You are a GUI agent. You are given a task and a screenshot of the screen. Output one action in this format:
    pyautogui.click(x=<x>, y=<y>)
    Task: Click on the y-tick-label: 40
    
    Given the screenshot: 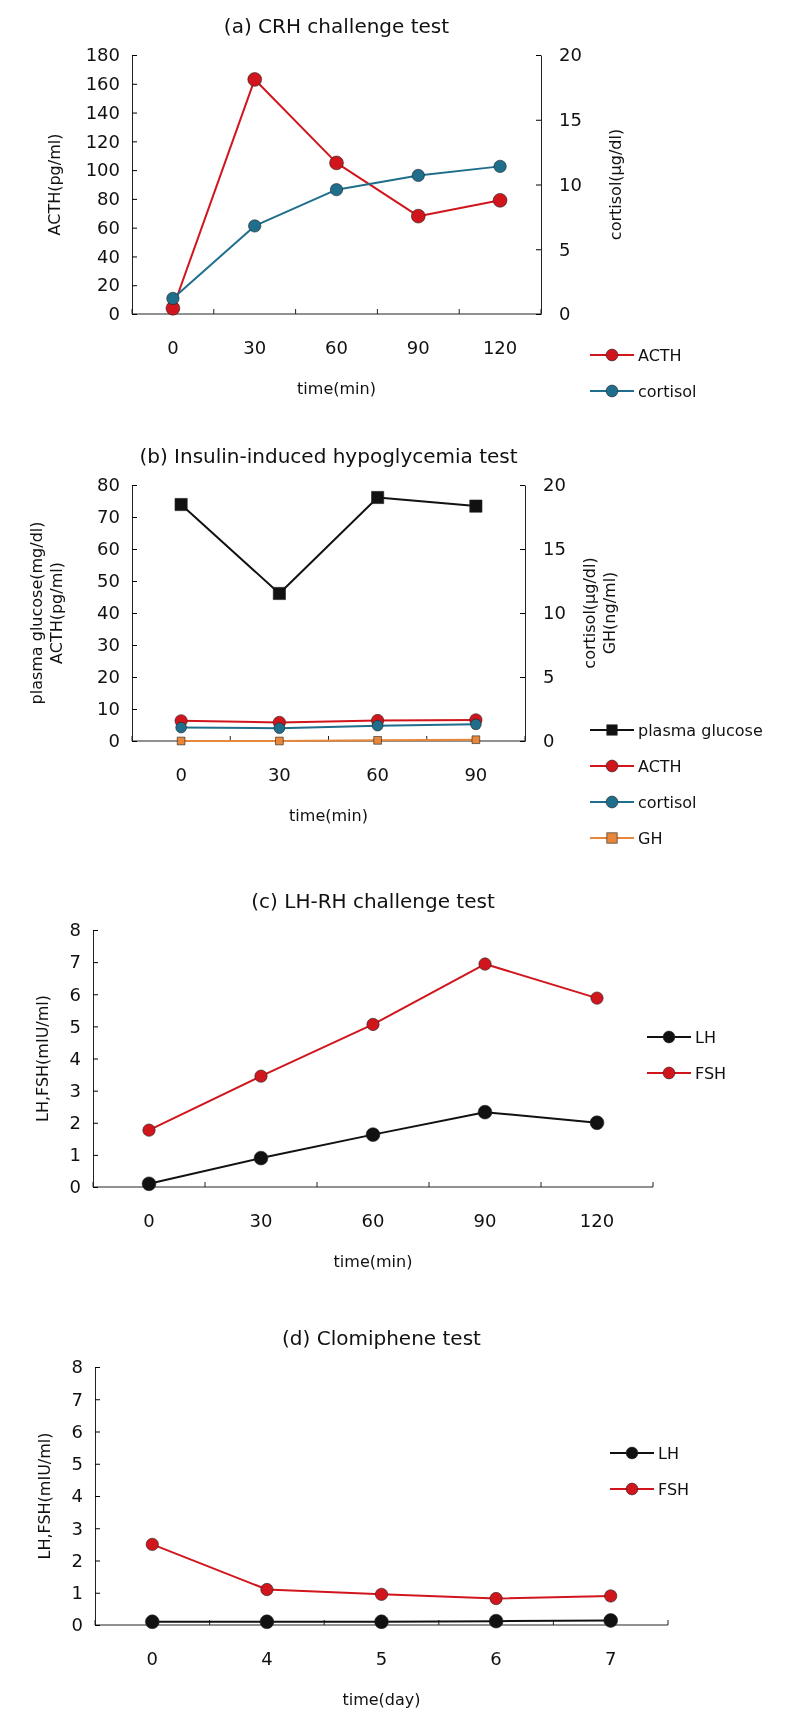 What is the action you would take?
    pyautogui.click(x=108, y=256)
    